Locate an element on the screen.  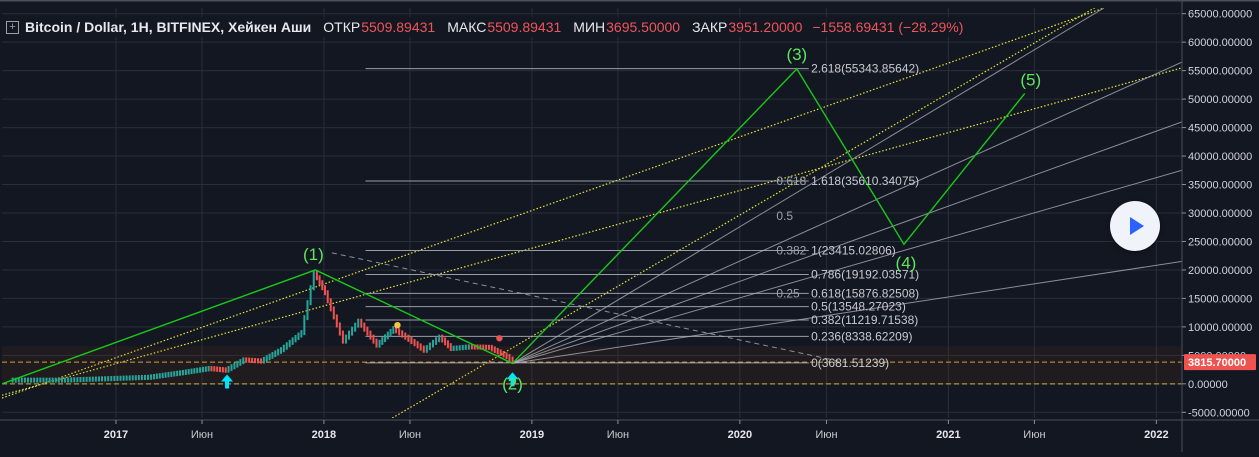
expand-plus-icon: + is located at coordinates (12, 27).